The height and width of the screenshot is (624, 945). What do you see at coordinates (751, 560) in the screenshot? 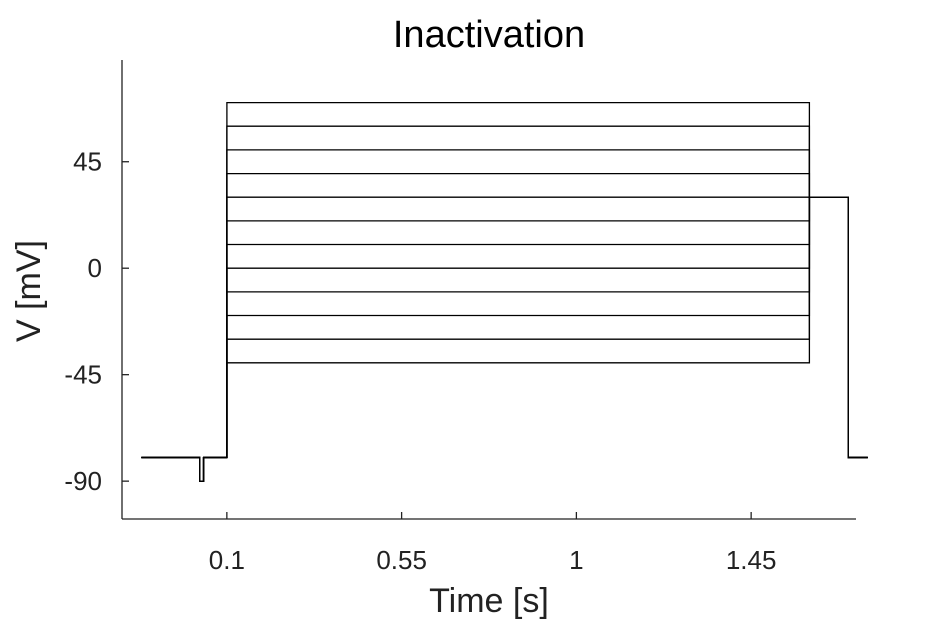
I see `x-tick-label: 1.45` at bounding box center [751, 560].